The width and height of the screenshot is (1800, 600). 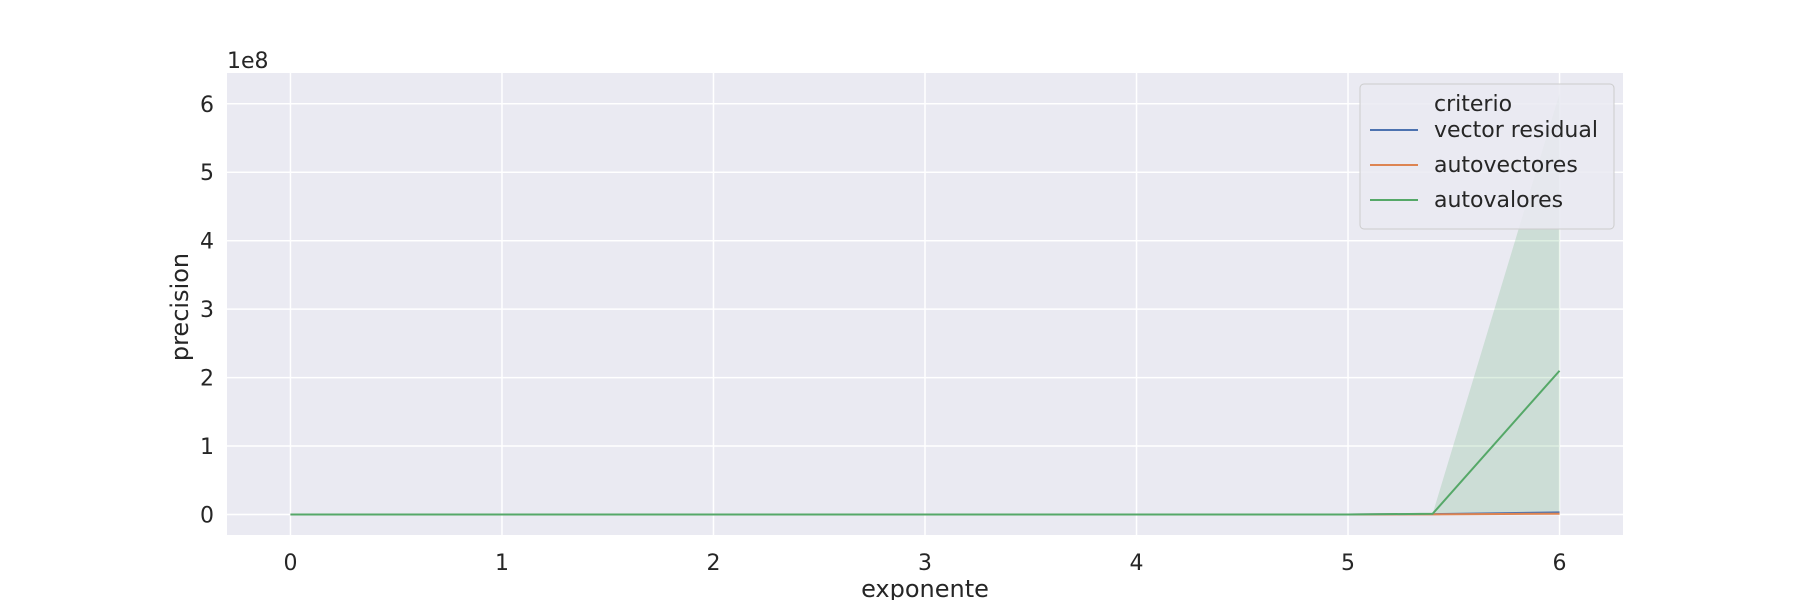 I want to click on legend-label: vector residual, so click(x=1516, y=130).